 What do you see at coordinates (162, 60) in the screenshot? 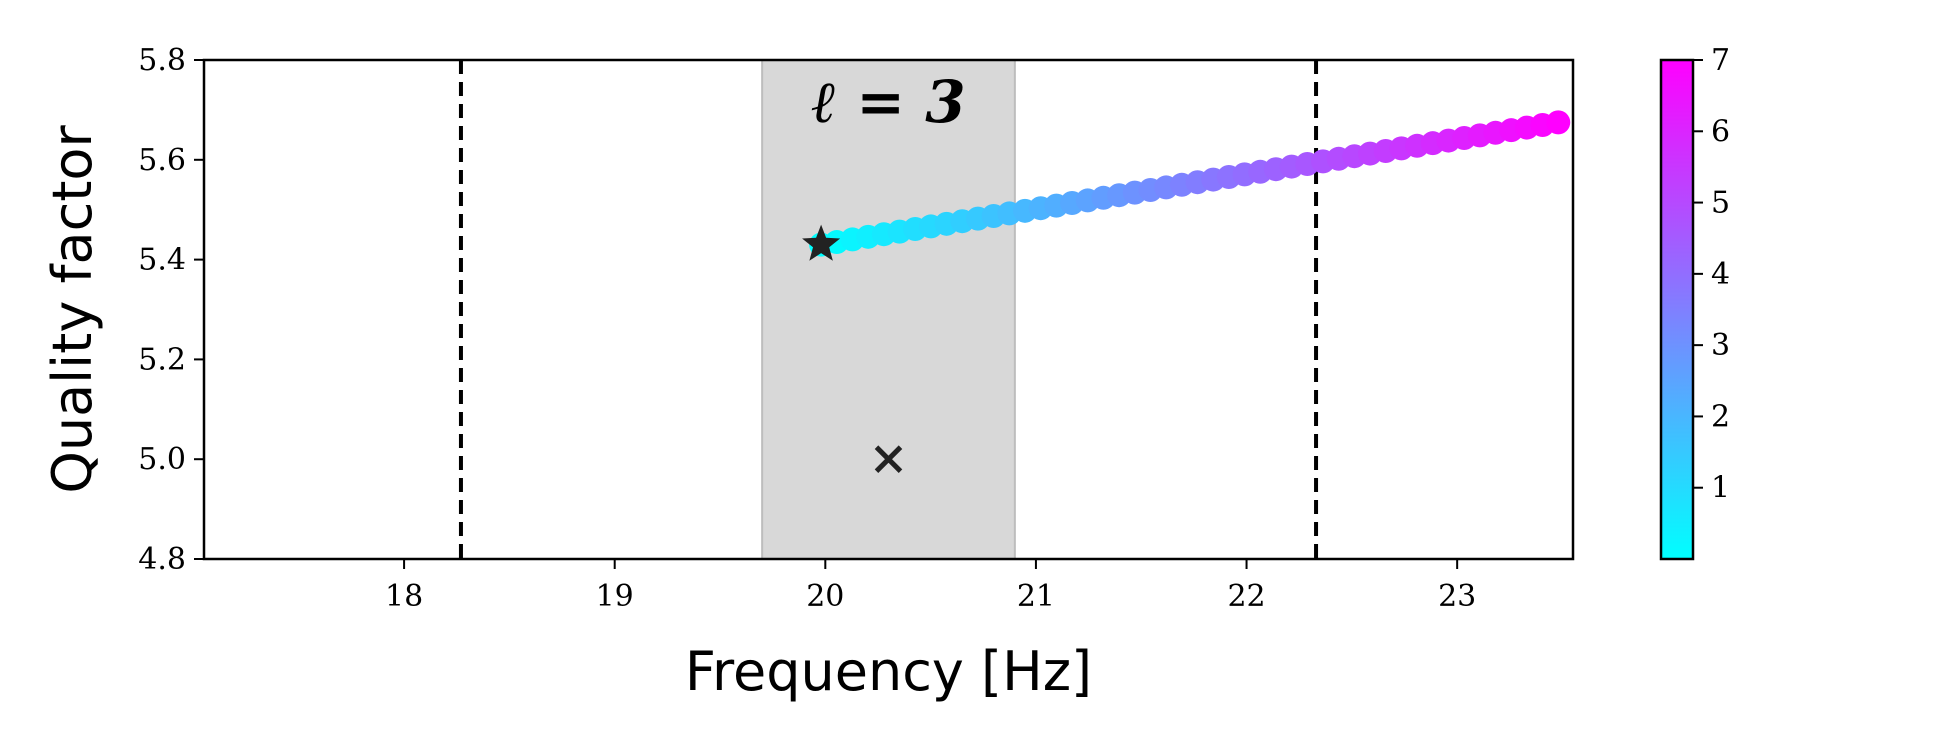
I see `y-tick-label: 5.8` at bounding box center [162, 60].